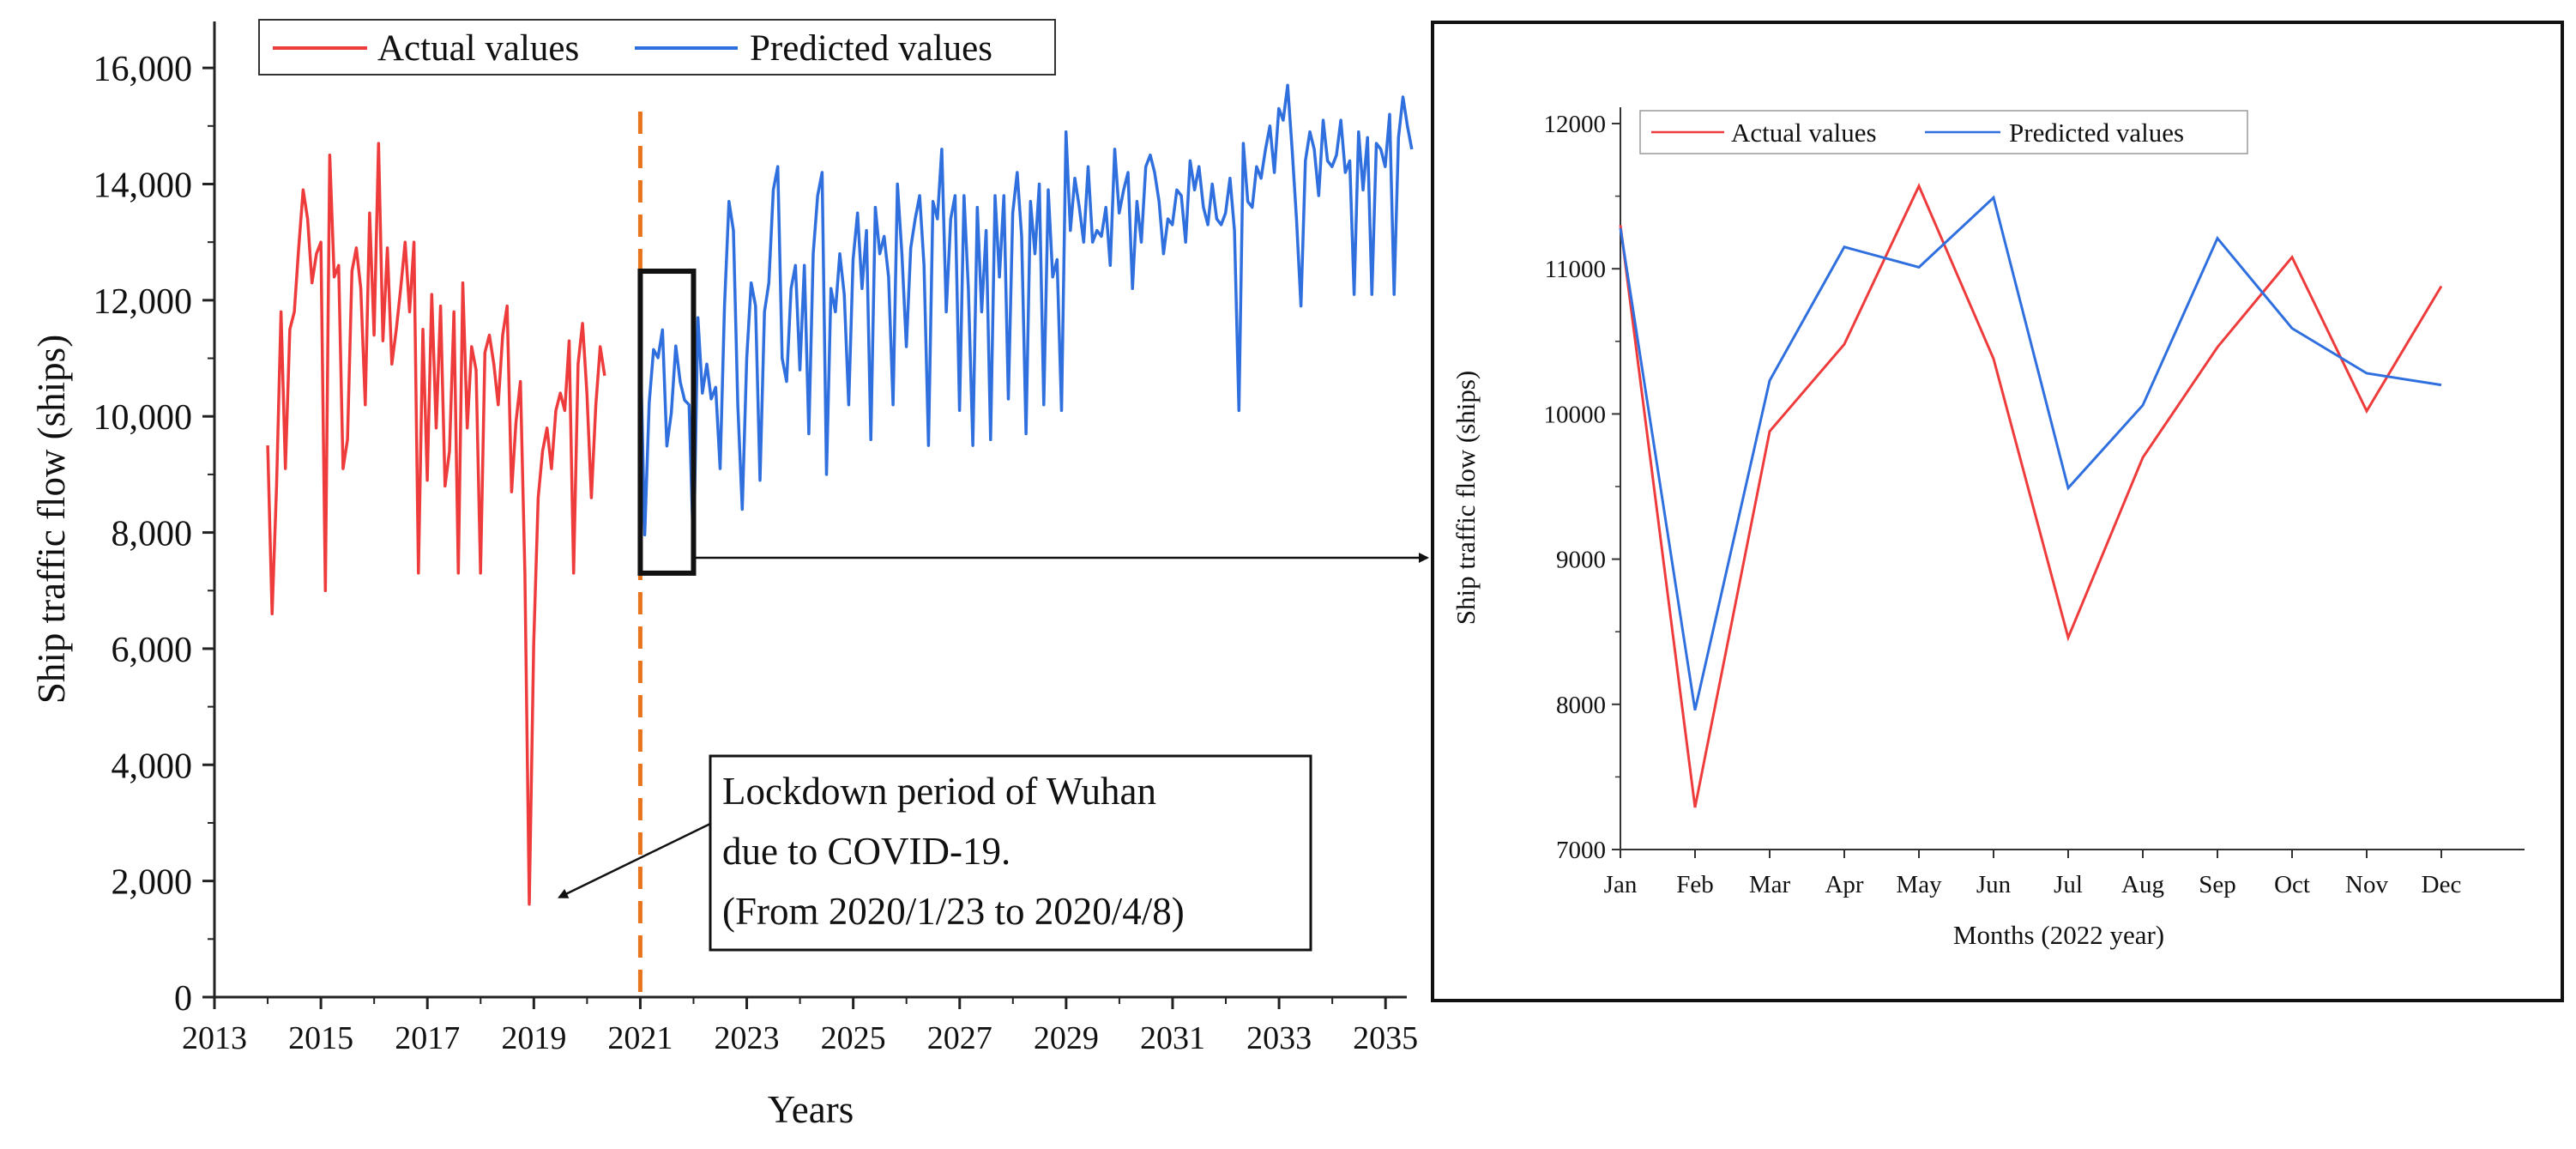 This screenshot has width=2576, height=1149. What do you see at coordinates (1466, 498) in the screenshot?
I see `inset-y-axis-title: Ship traffic flow (ships)` at bounding box center [1466, 498].